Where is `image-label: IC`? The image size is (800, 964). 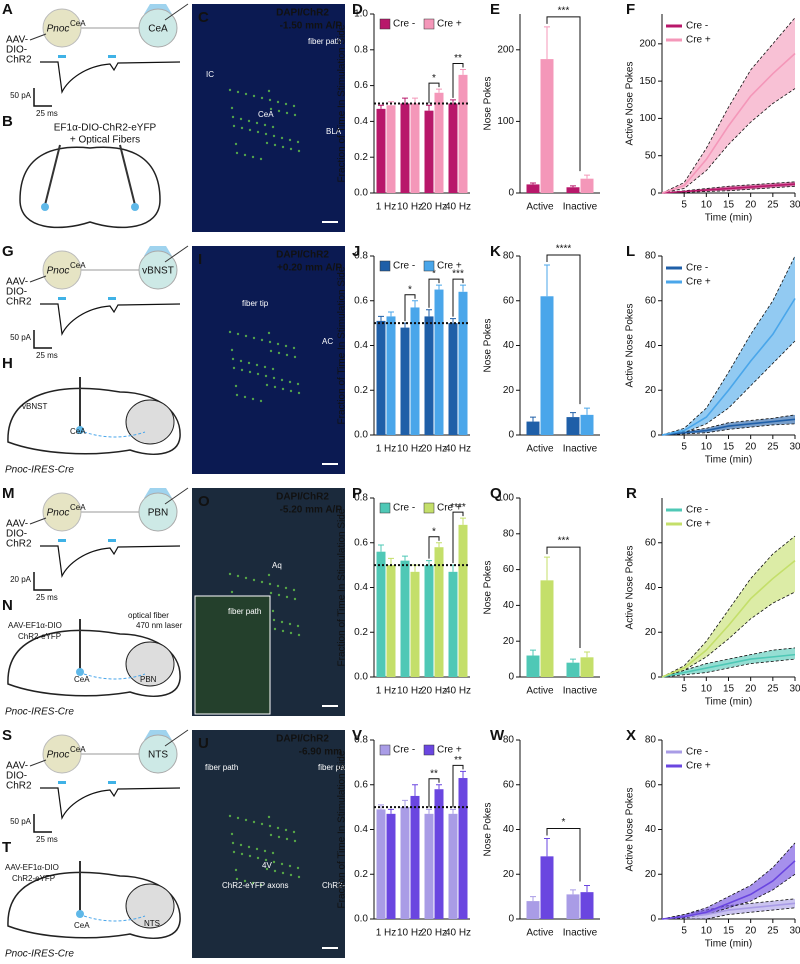
image-label: IC is located at coordinates (210, 74).